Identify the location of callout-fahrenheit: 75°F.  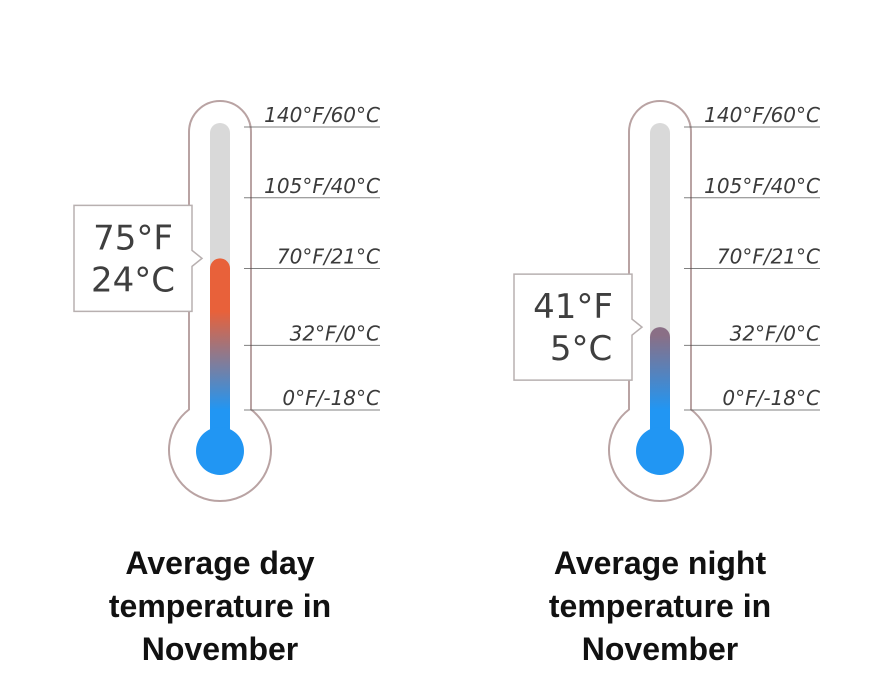
(133, 238).